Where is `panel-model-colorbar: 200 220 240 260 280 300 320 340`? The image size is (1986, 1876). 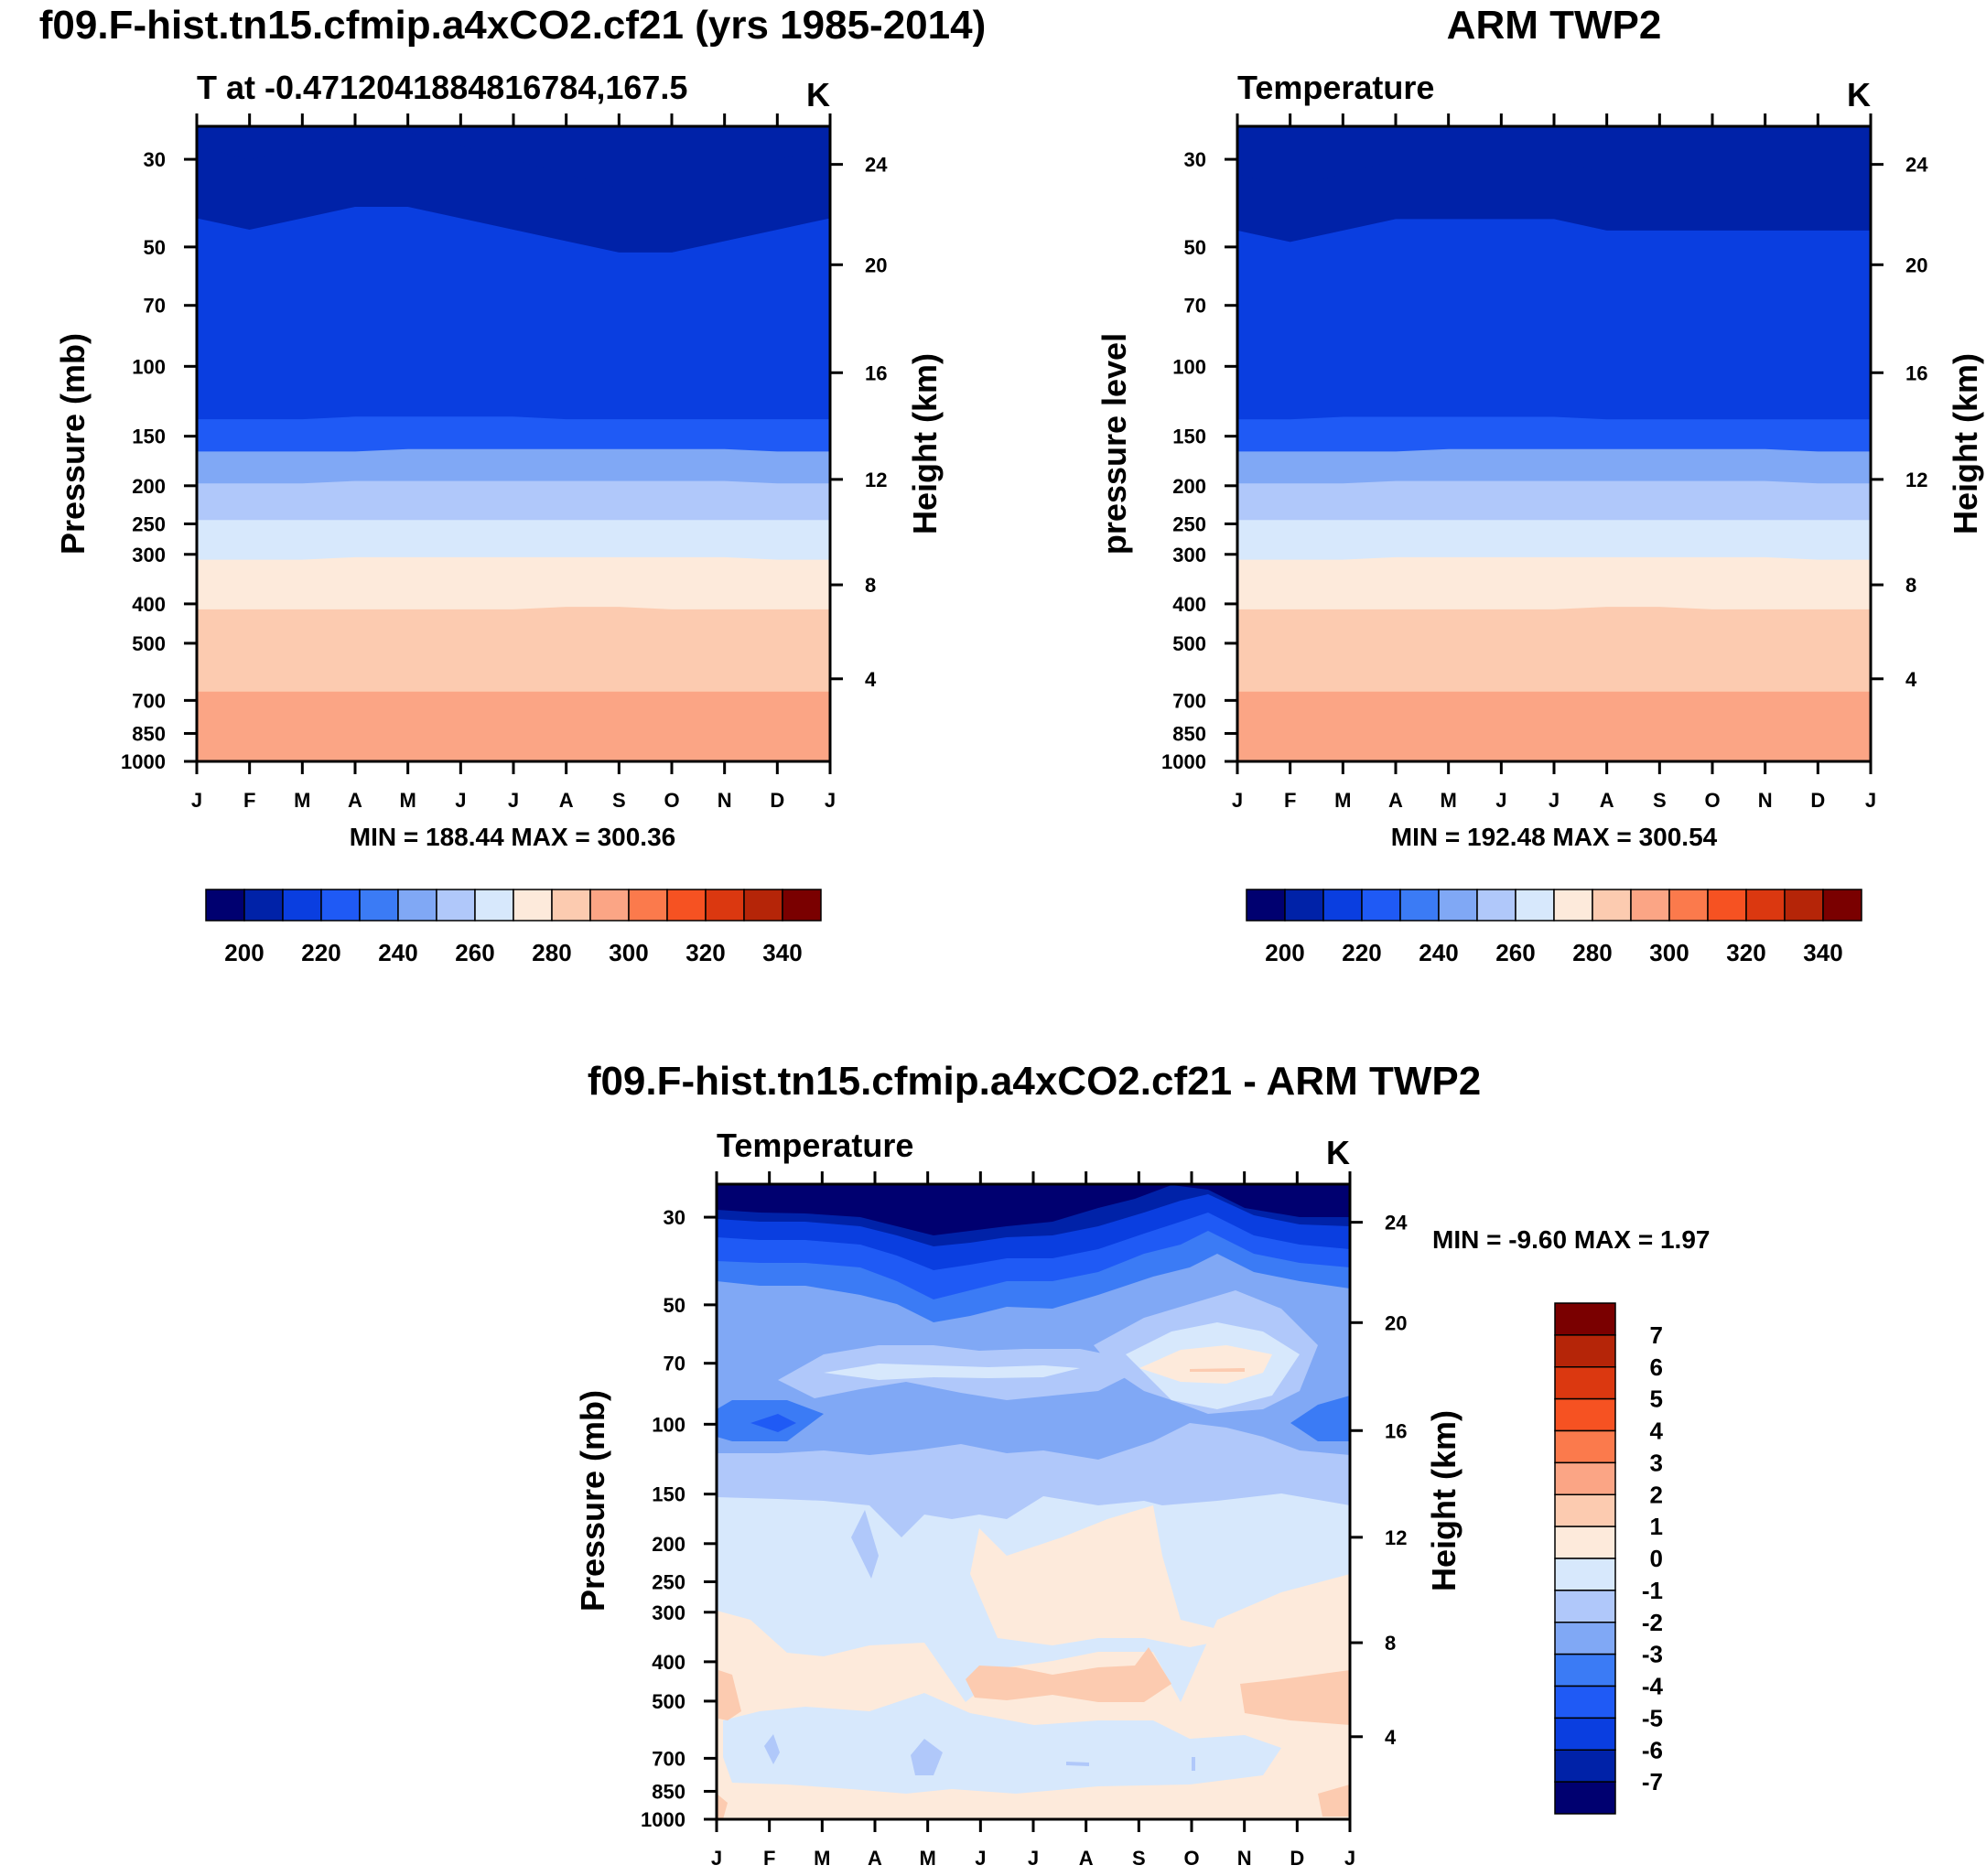 panel-model-colorbar: 200 220 240 260 280 300 320 340 is located at coordinates (513, 928).